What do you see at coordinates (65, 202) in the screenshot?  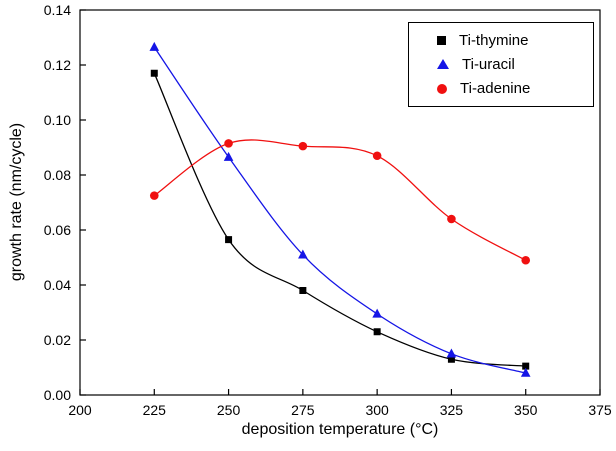 I see `y-axis: 0.00 0.02 0.04 0.06 0.08 0.10 0.12 0.14` at bounding box center [65, 202].